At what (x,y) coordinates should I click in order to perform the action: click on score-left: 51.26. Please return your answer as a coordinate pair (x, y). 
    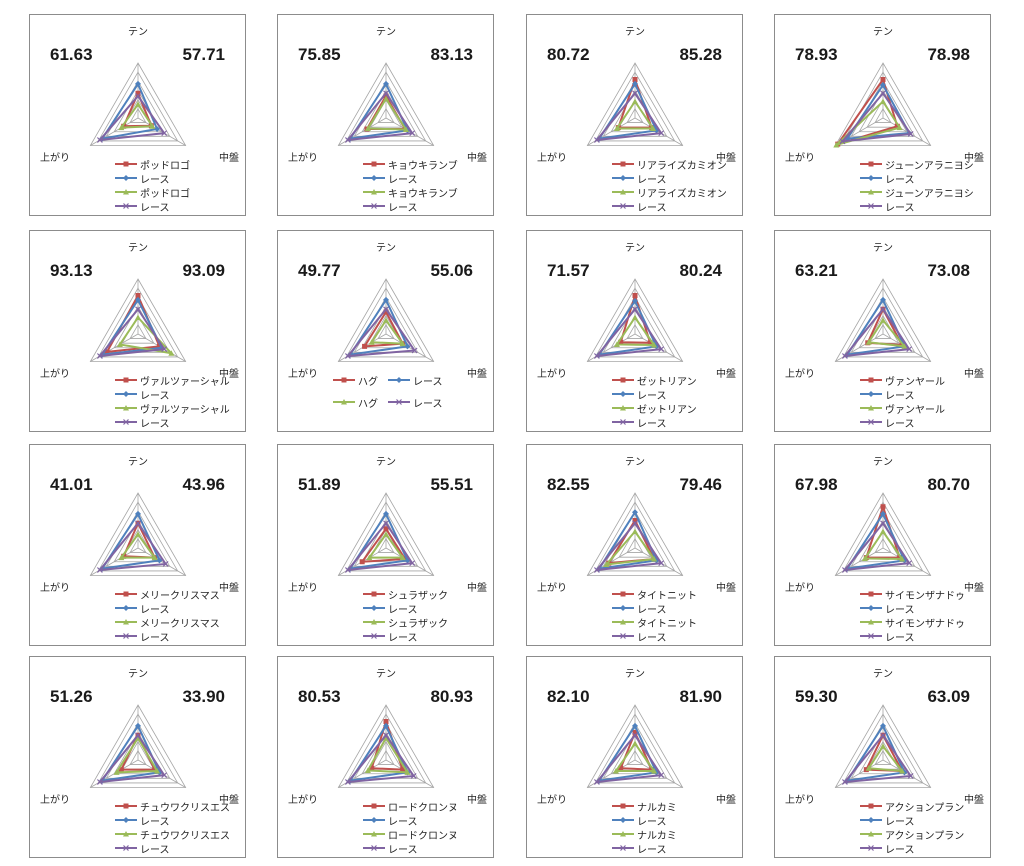
    Looking at the image, I should click on (71, 696).